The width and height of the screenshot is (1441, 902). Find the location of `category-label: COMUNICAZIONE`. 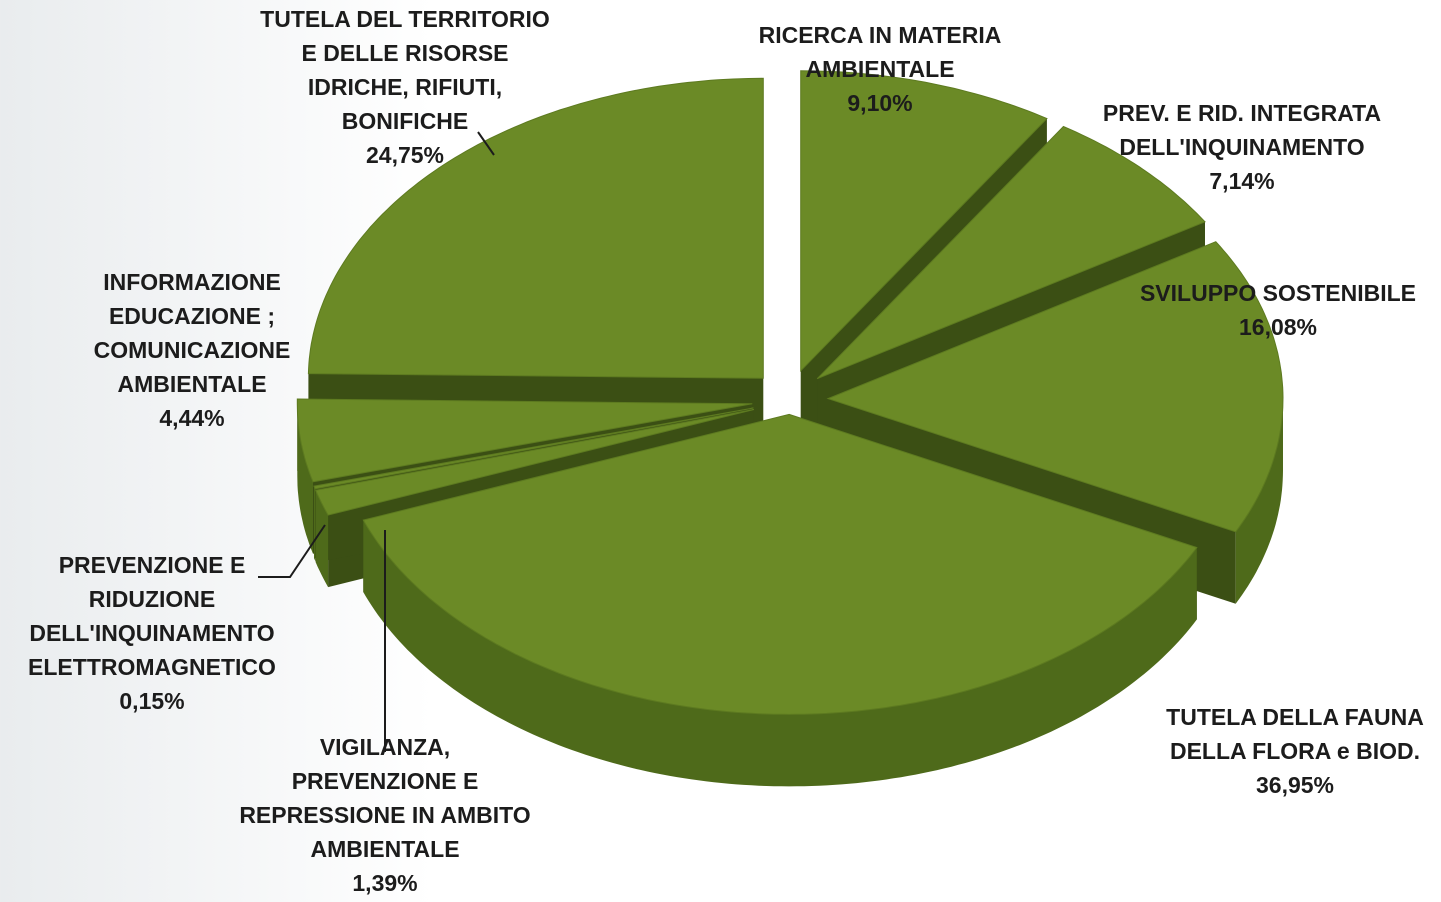

category-label: COMUNICAZIONE is located at coordinates (192, 350).